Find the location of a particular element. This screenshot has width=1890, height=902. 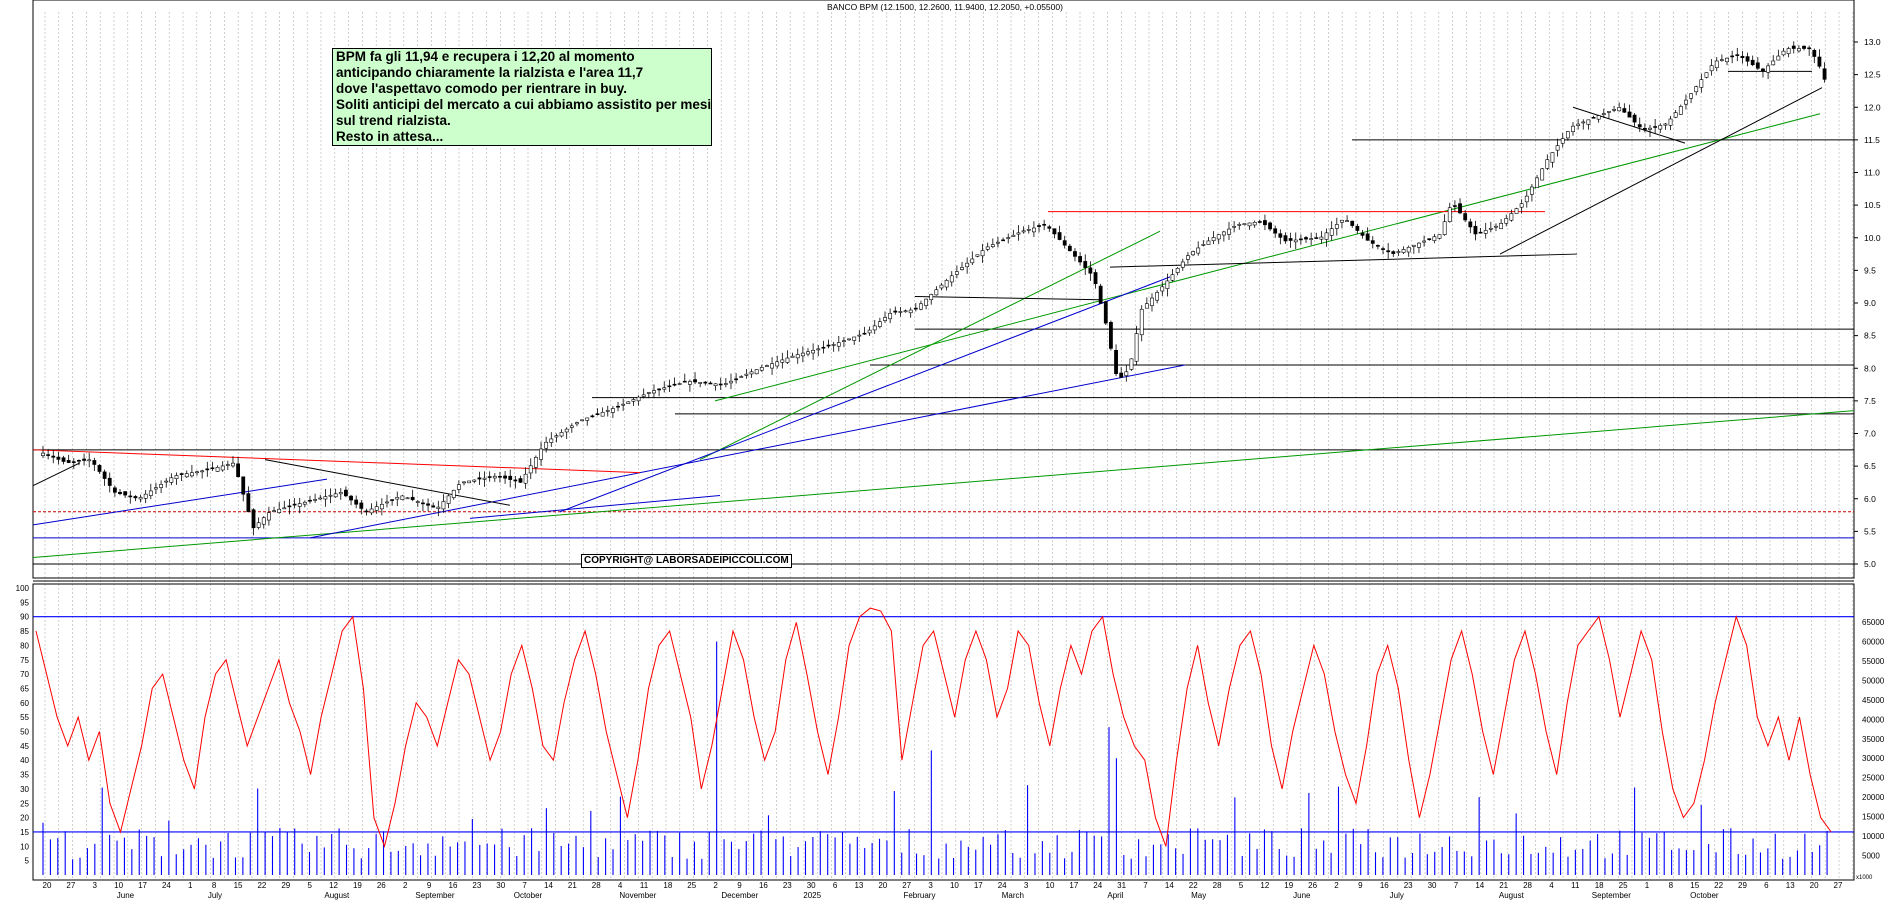

x-day-label: 15 is located at coordinates (238, 885).